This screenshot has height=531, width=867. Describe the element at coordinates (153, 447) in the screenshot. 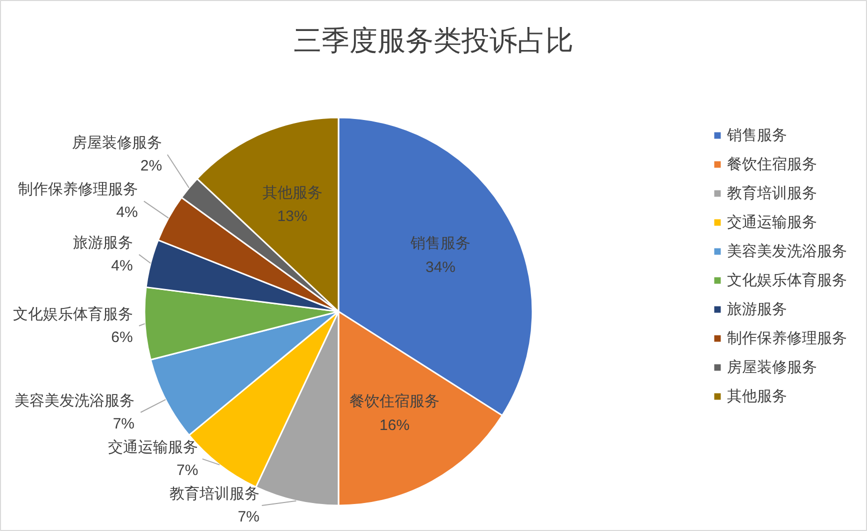

I see `slice-label: 交通运输服务` at that location.